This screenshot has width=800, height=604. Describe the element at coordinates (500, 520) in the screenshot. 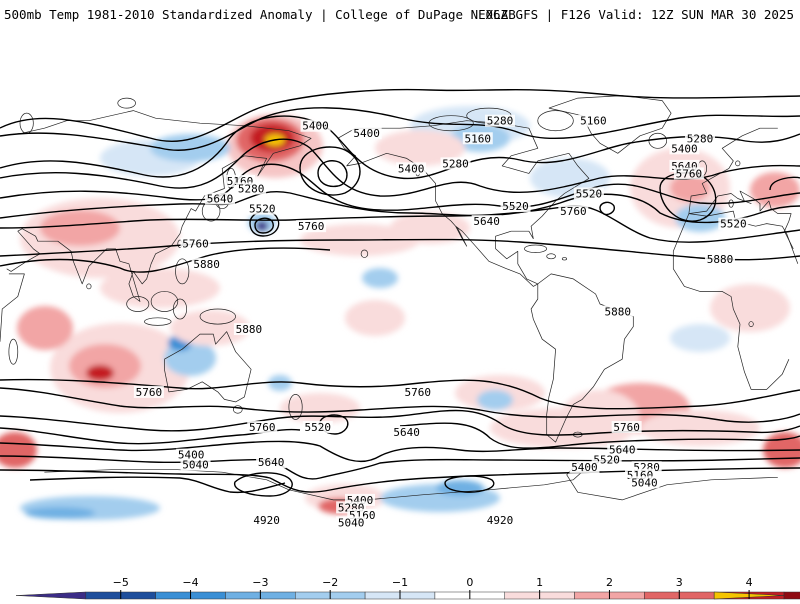

I see `contour-label: 4920` at that location.